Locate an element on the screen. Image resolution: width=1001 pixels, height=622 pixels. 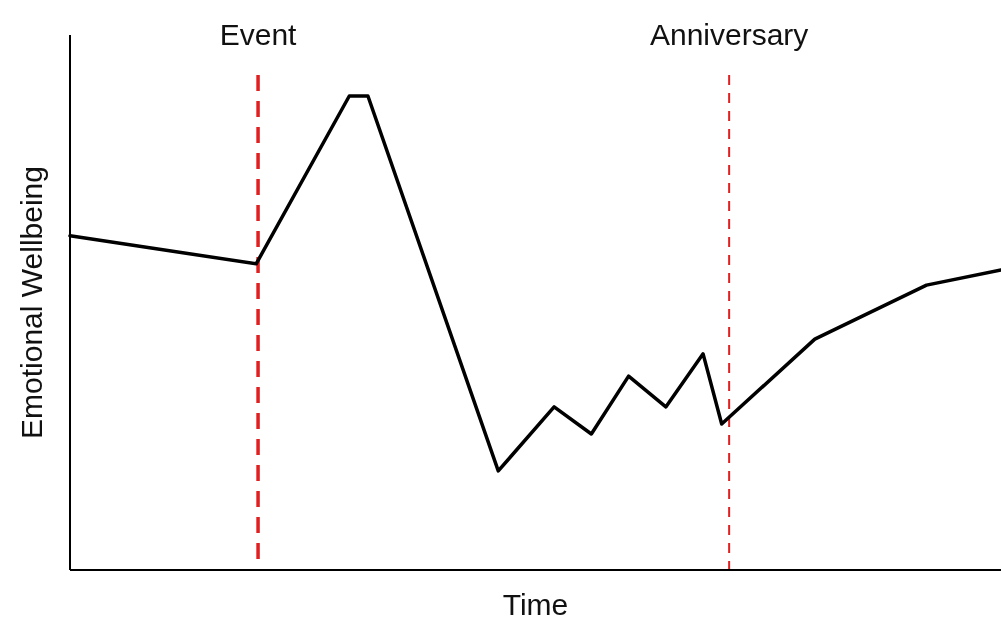
text: Event is located at coordinates (258, 34).